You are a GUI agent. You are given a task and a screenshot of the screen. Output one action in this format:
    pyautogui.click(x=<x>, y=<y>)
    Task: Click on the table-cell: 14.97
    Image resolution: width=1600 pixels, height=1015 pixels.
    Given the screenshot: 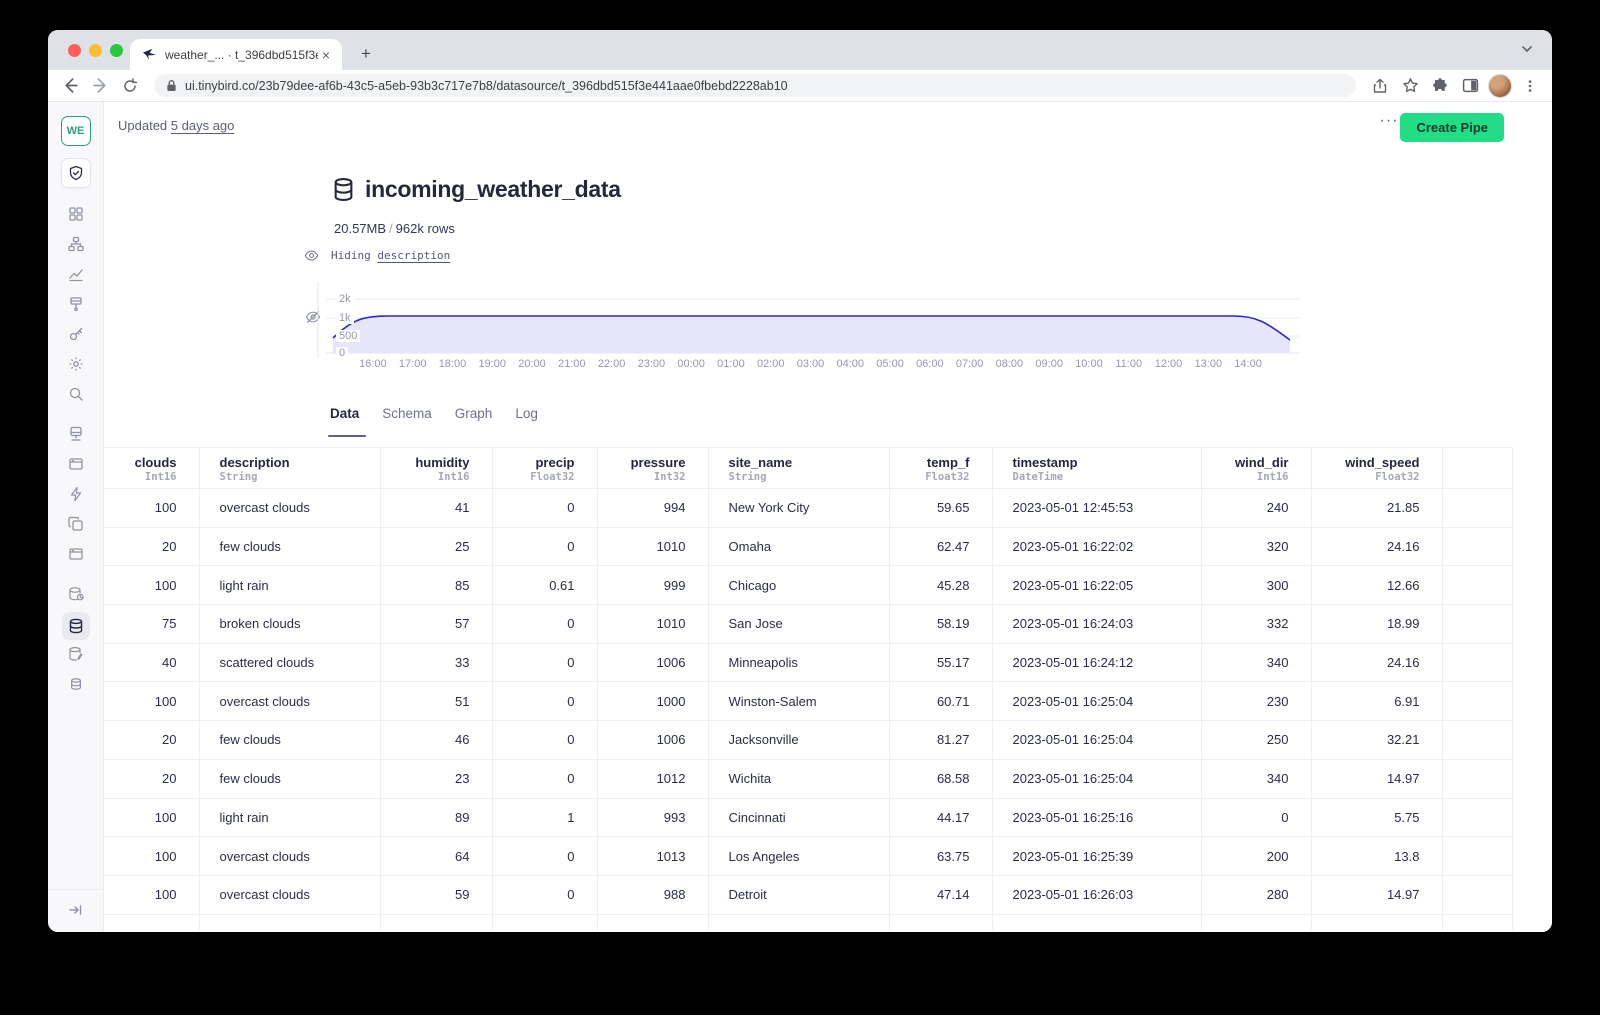 What is the action you would take?
    pyautogui.click(x=1377, y=895)
    